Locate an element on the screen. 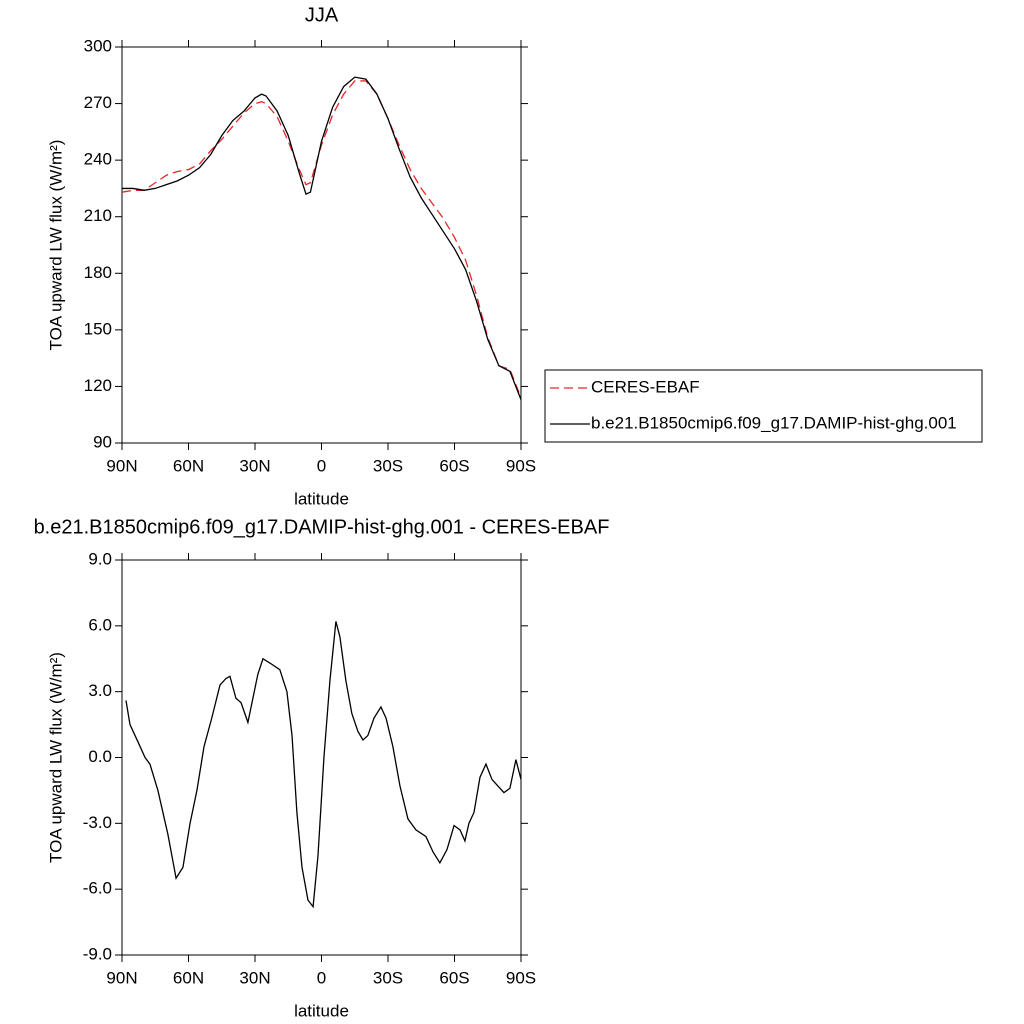  y-tick-label: 210 is located at coordinates (98, 215).